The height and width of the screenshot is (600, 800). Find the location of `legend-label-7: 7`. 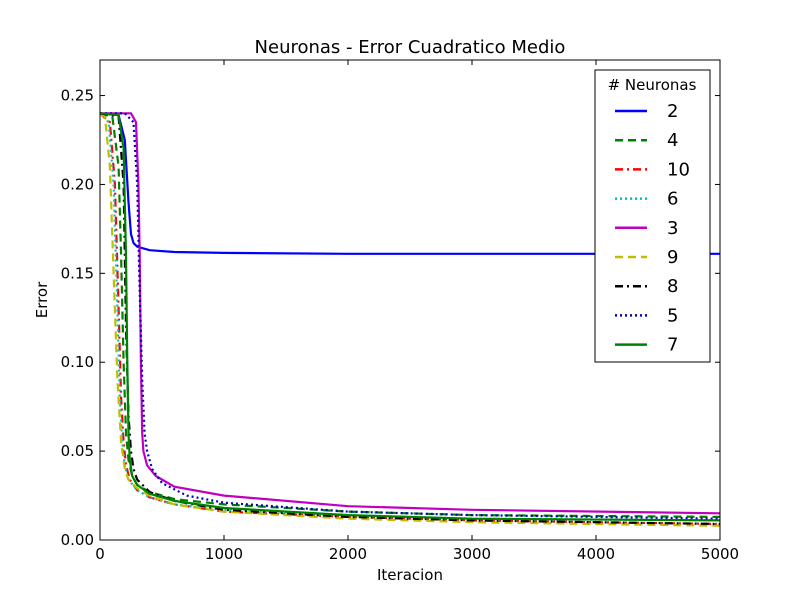

legend-label-7: 7 is located at coordinates (672, 345).